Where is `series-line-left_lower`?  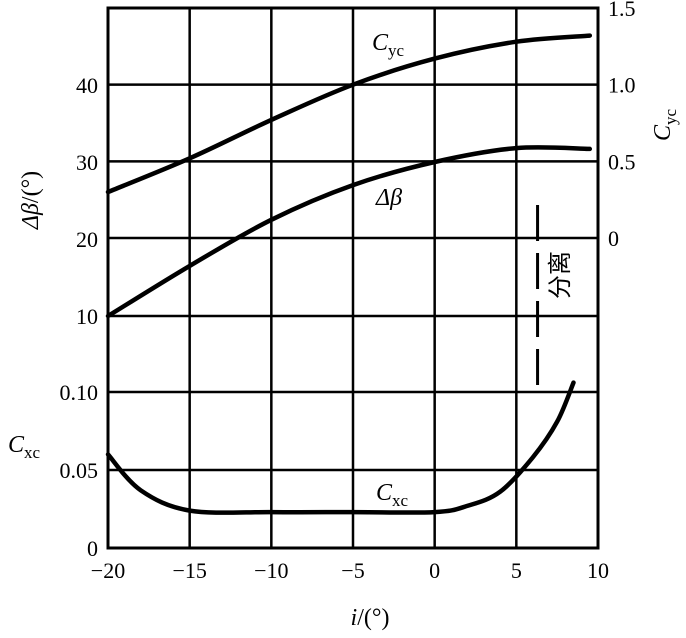
series-line-left_lower is located at coordinates (340, 447).